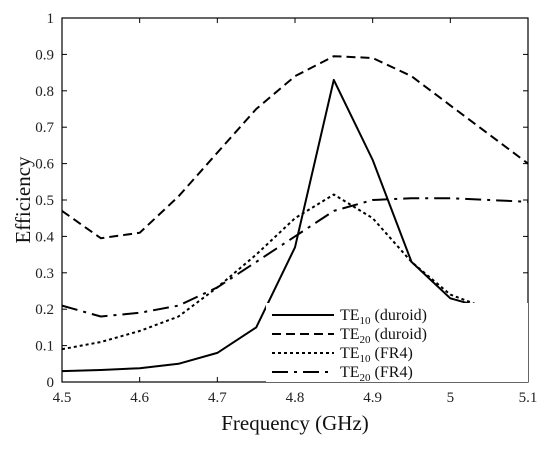 The height and width of the screenshot is (449, 550). I want to click on x-tick-label: 5.1, so click(528, 398).